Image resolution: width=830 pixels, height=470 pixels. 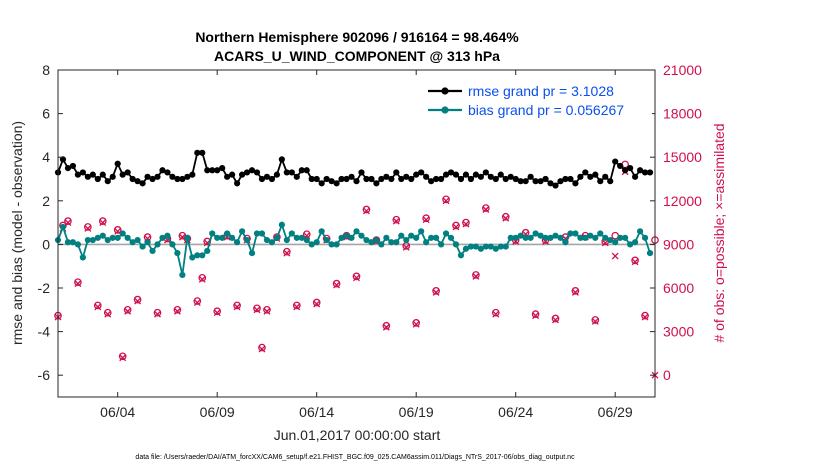 I want to click on y2-tick-label: 18000, so click(x=682, y=114).